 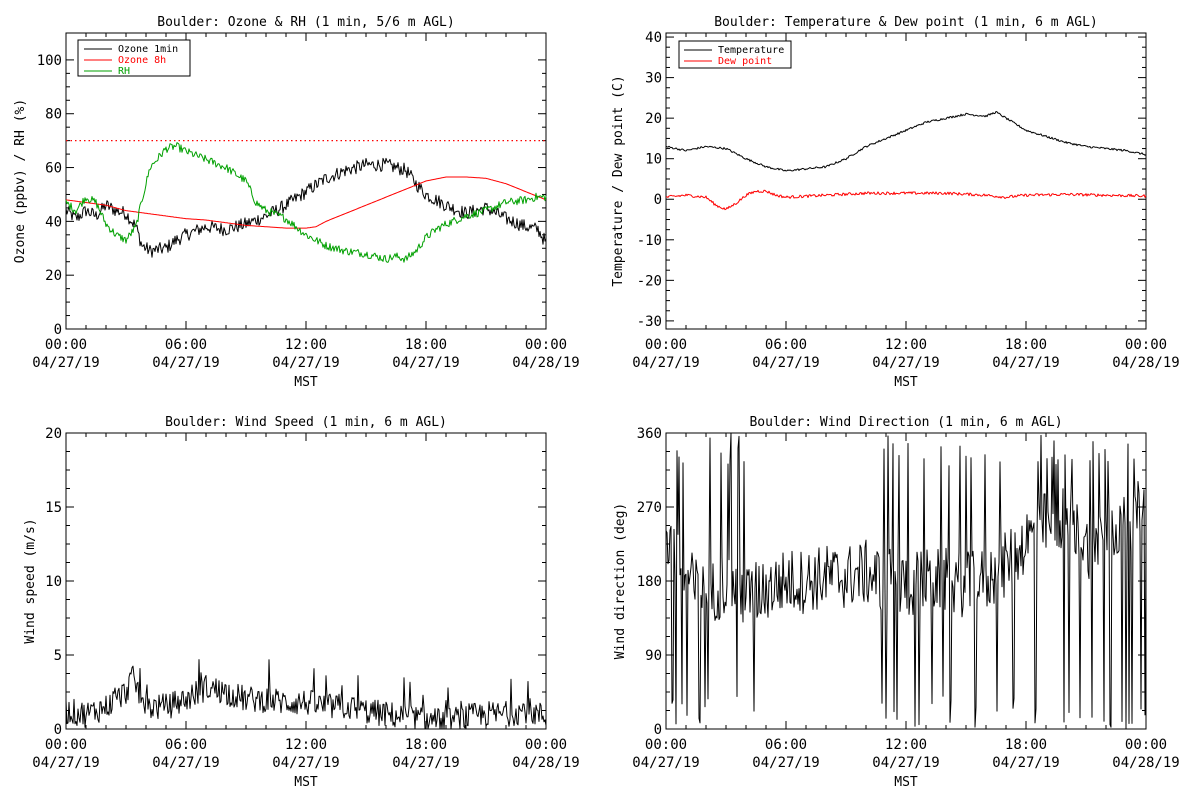 I want to click on series-line-dew-point, so click(x=906, y=200).